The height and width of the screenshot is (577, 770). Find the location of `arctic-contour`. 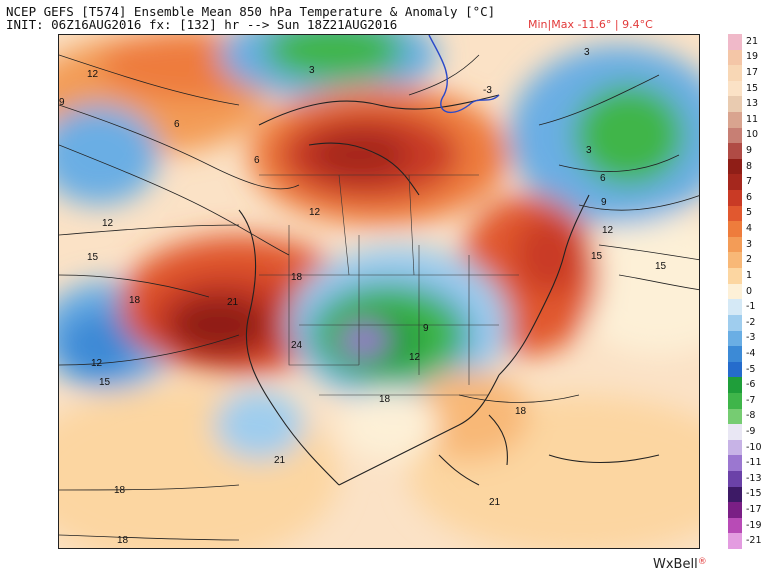

arctic-contour is located at coordinates (464, 74).